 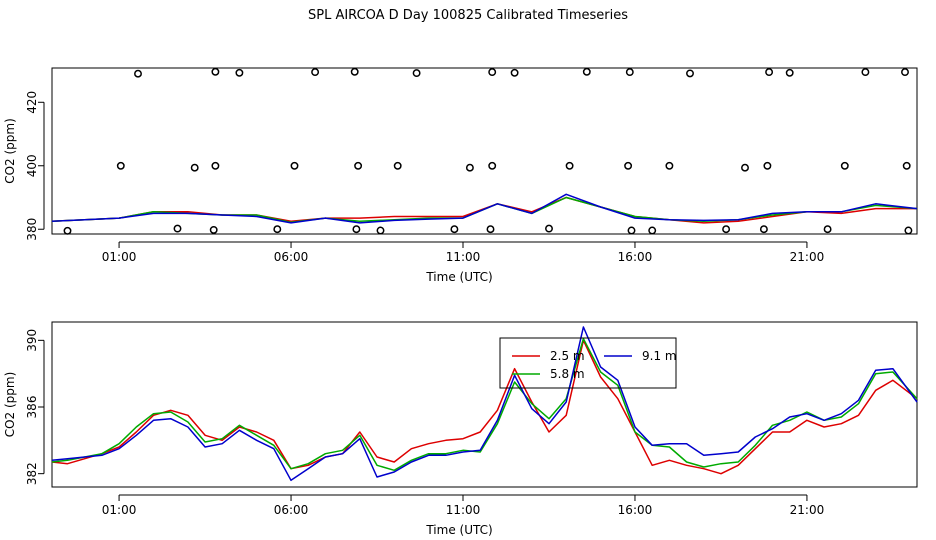 I want to click on y-tick-label: 400, so click(x=32, y=165).